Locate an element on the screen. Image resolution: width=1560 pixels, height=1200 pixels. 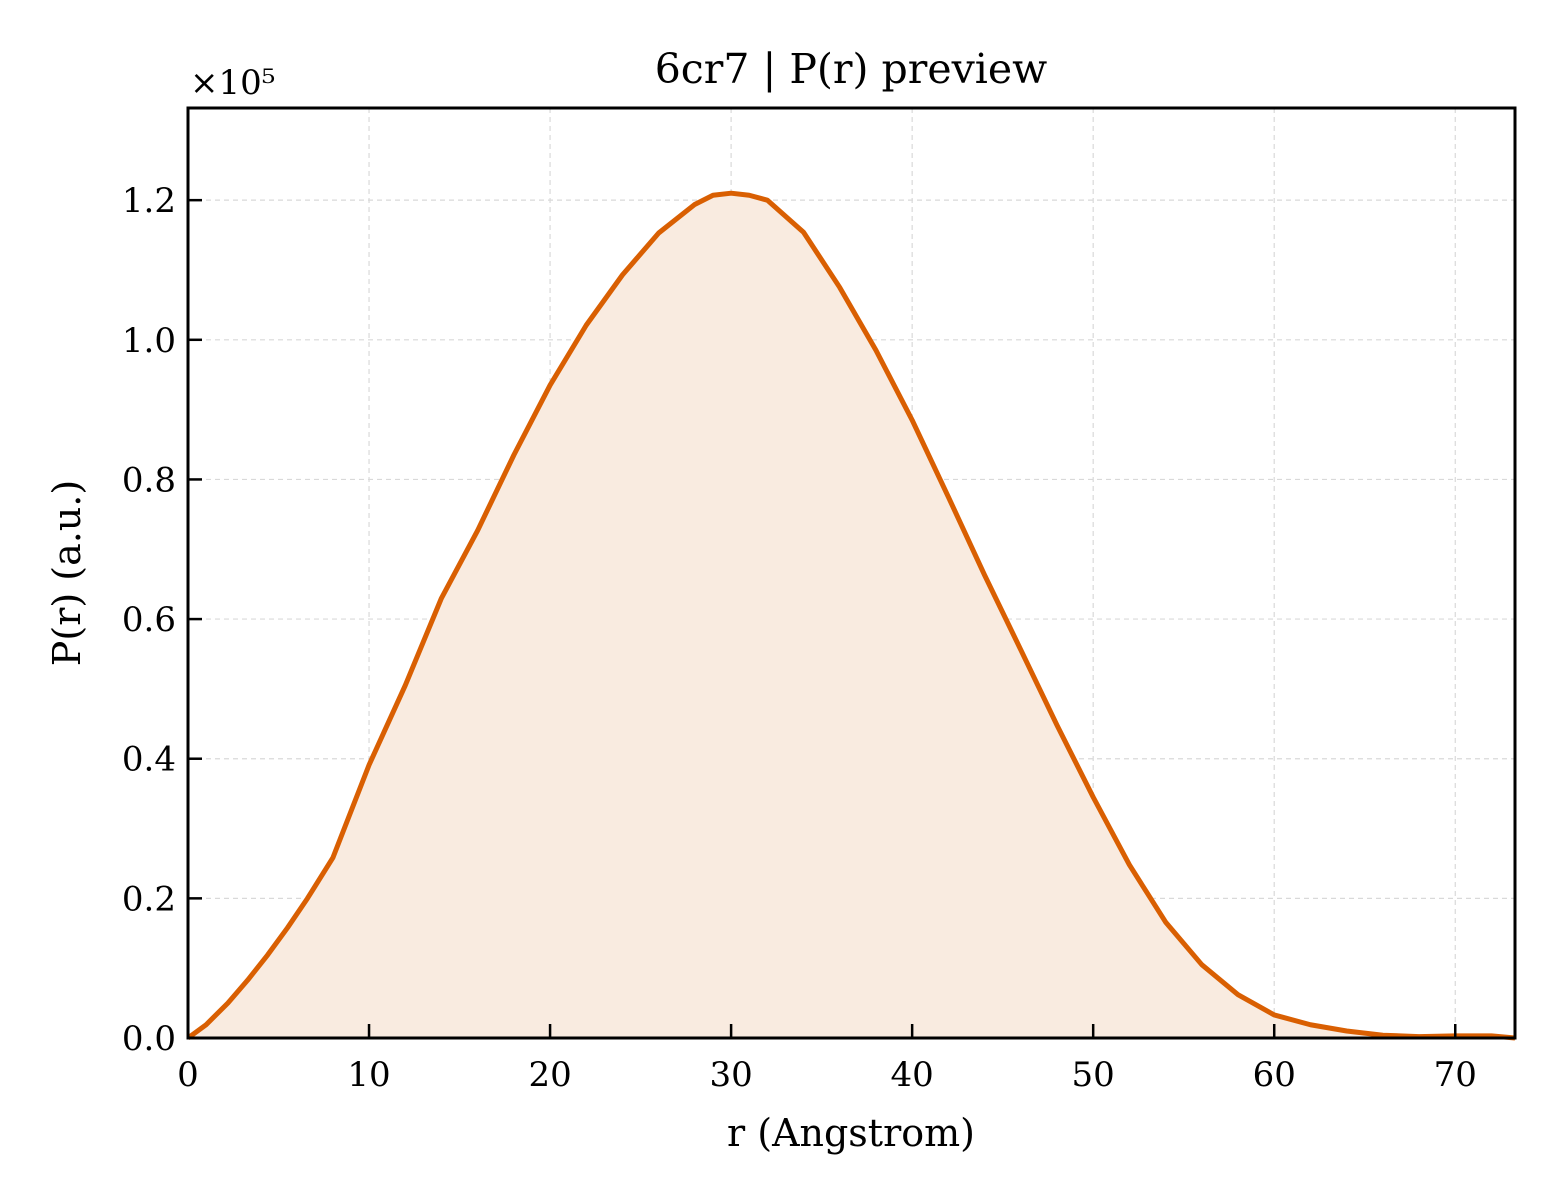
y-tick-label: 0.6 is located at coordinates (149, 620).